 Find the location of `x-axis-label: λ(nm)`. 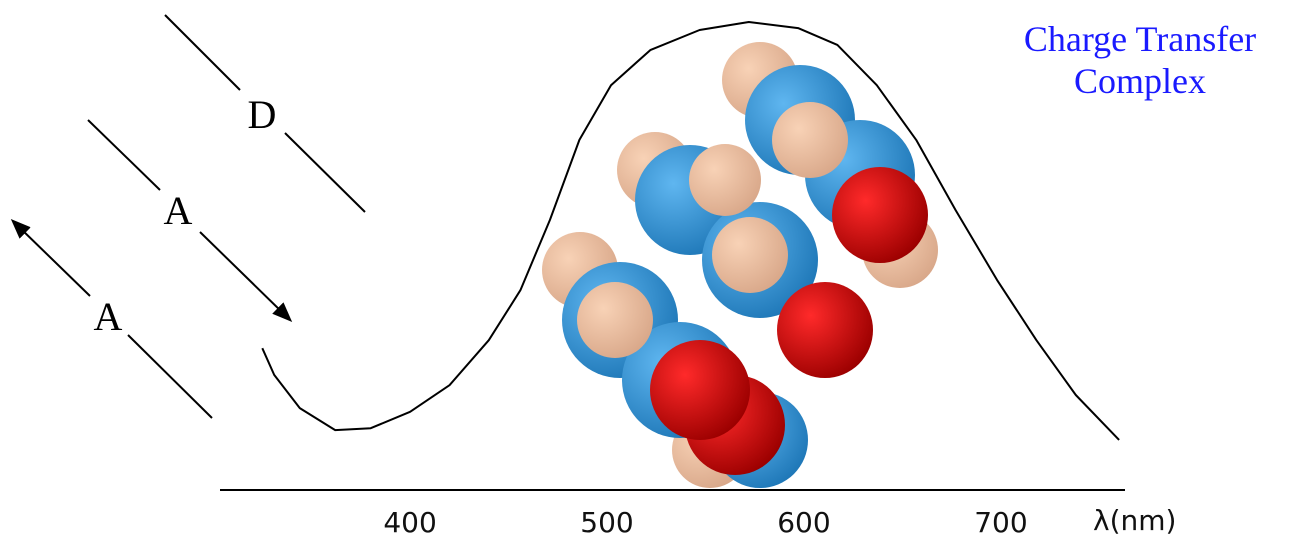

x-axis-label: λ(nm) is located at coordinates (1134, 520).